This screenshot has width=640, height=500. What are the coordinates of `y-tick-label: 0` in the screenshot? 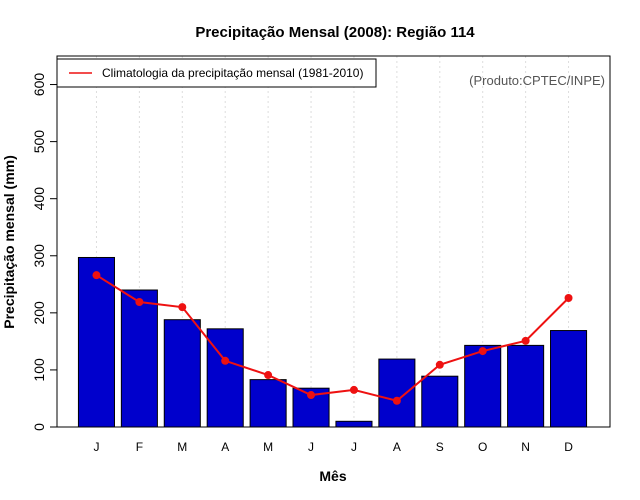 It's located at (39, 427).